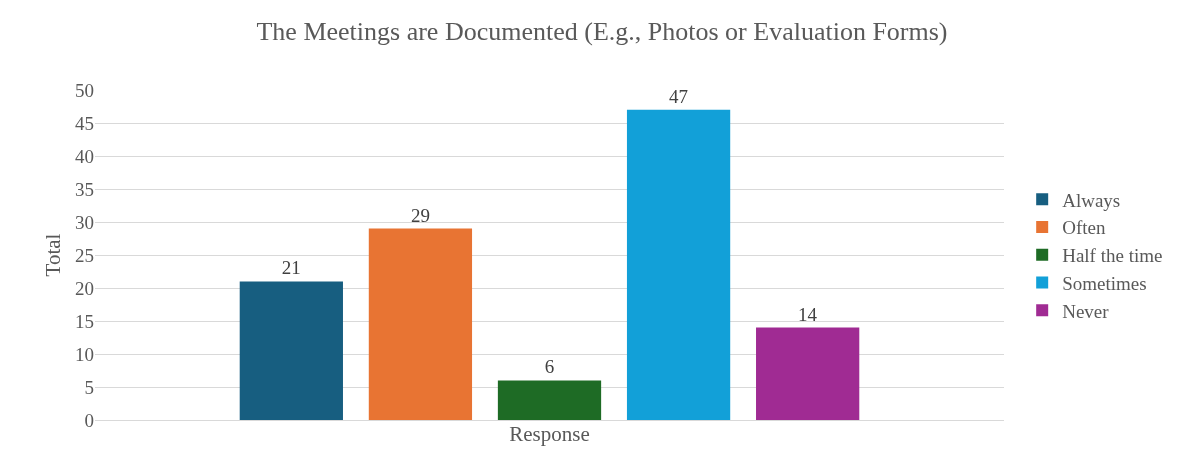  I want to click on x-axis-title: Response, so click(549, 434).